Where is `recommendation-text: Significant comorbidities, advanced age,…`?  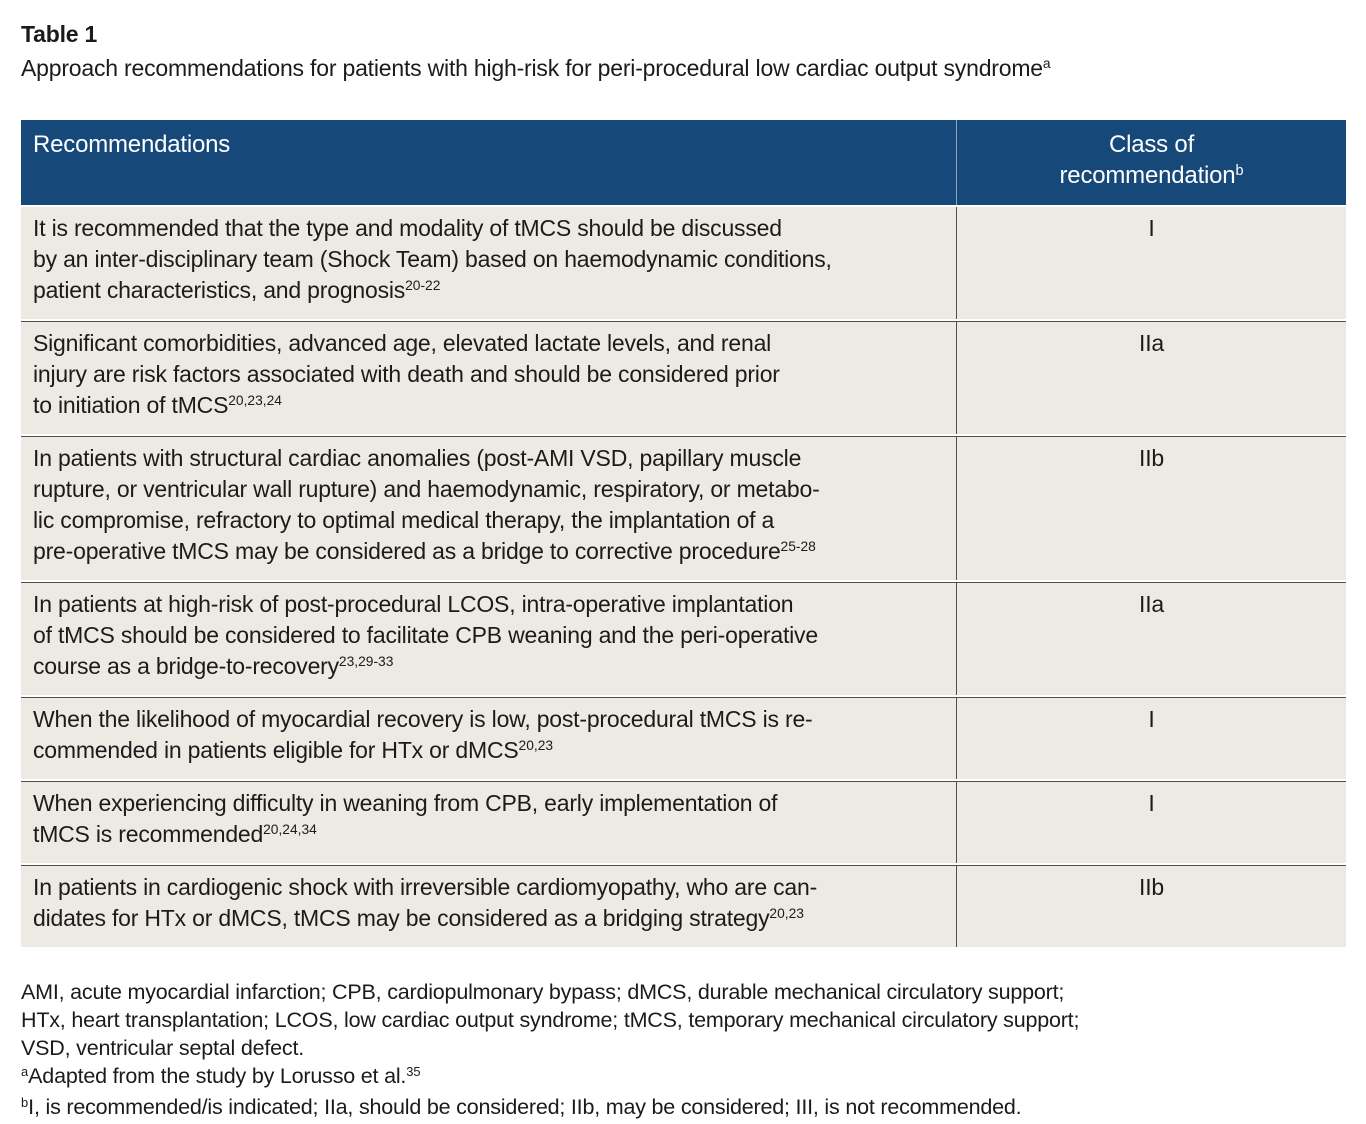
recommendation-text: Significant comorbidities, advanced age,… is located at coordinates (406, 374).